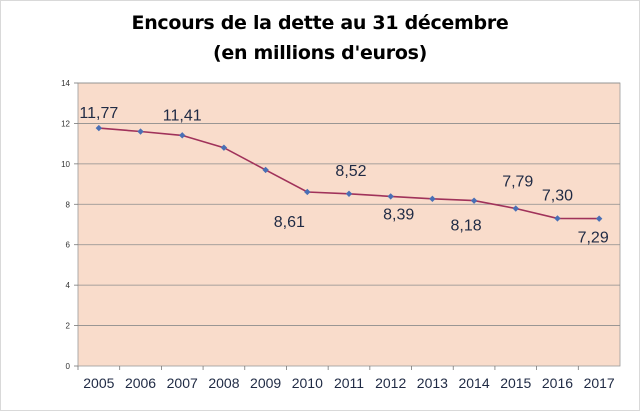 This screenshot has width=640, height=411. Describe the element at coordinates (265, 383) in the screenshot. I see `x-tick-label: 2009` at that location.